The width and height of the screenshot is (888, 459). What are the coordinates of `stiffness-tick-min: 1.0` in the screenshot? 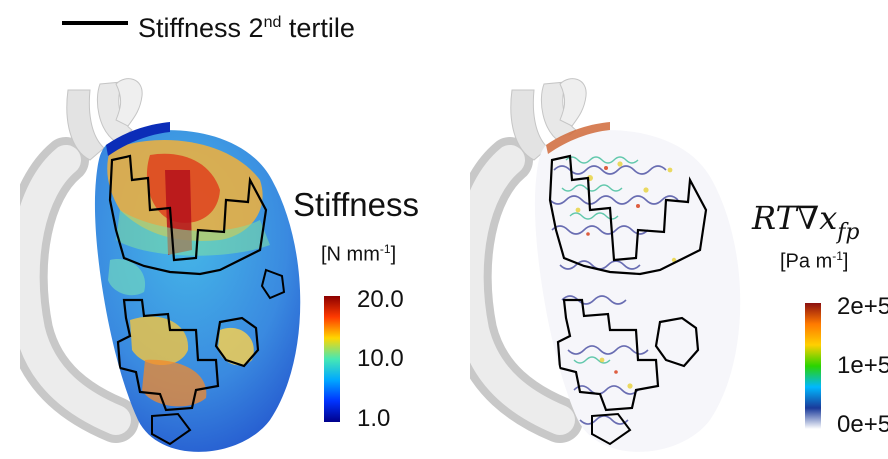 It's located at (374, 418).